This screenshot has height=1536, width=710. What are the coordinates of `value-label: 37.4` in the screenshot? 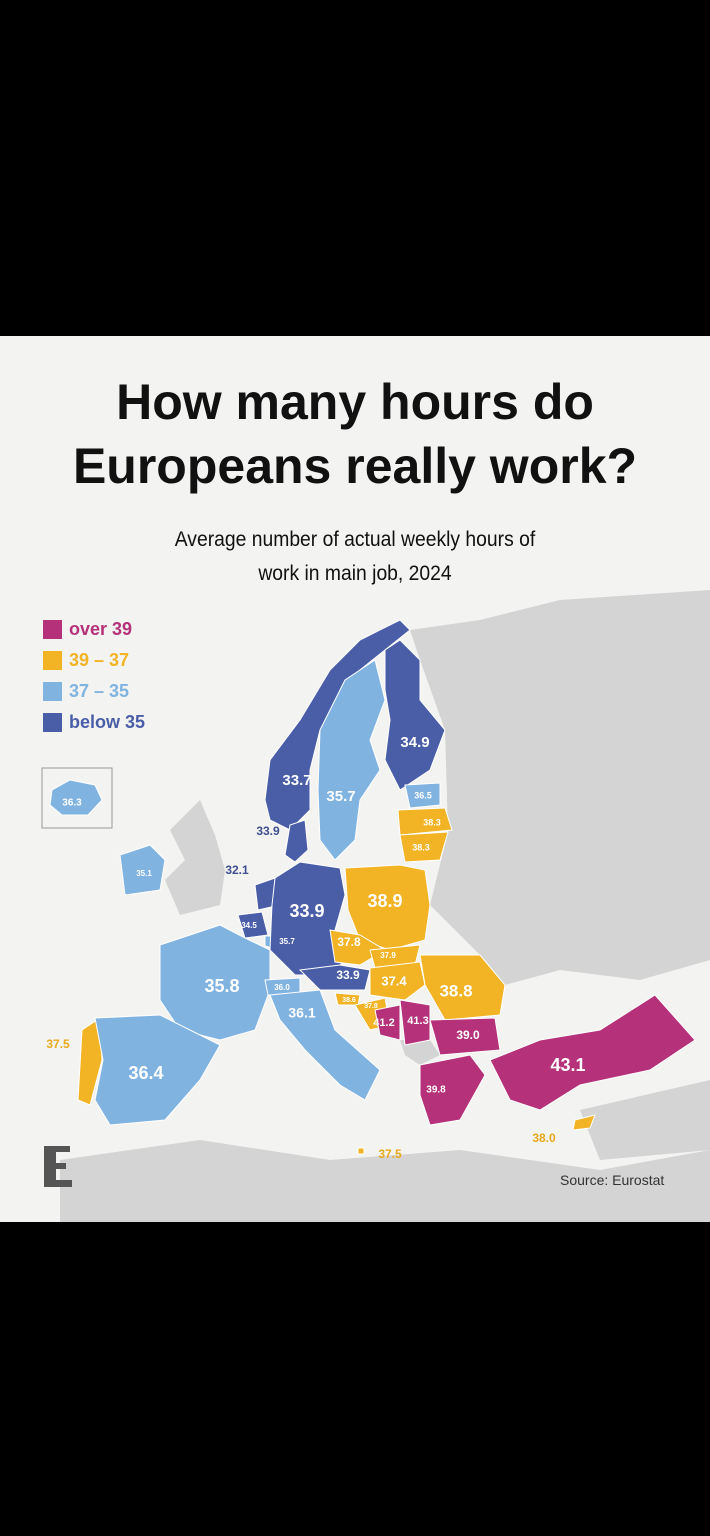 It's located at (394, 980).